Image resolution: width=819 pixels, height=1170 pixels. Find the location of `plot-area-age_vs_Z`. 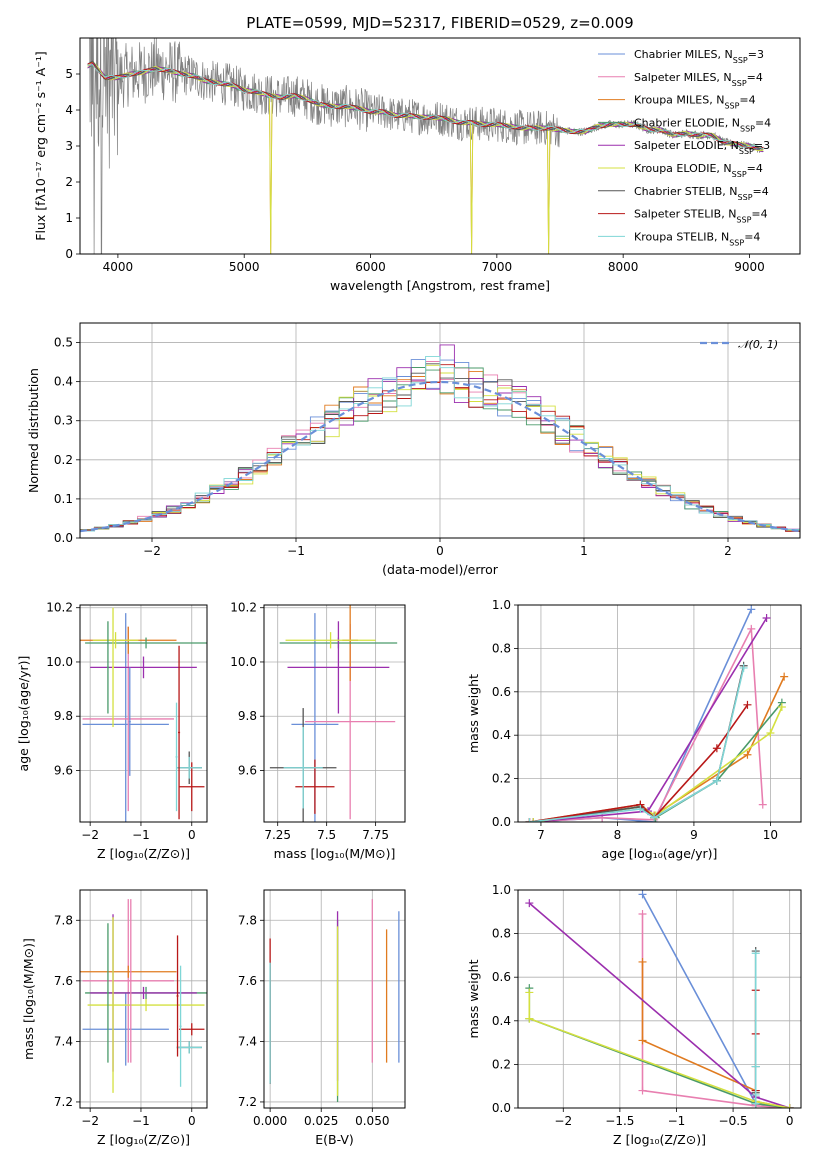

plot-area-age_vs_Z is located at coordinates (143, 714).